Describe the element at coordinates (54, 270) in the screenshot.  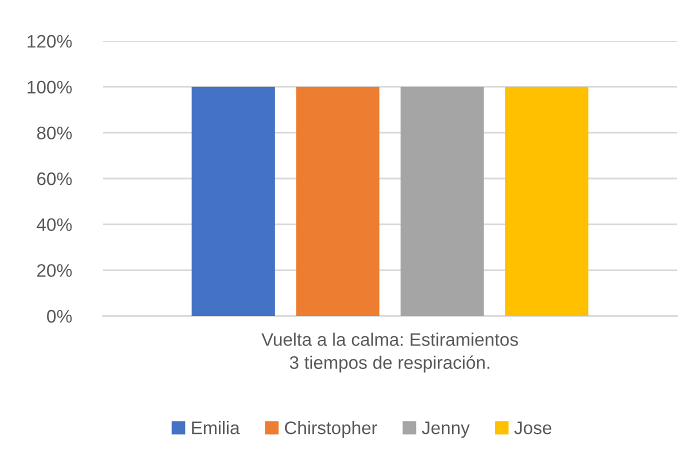
I see `y-tick-label: 20%` at that location.